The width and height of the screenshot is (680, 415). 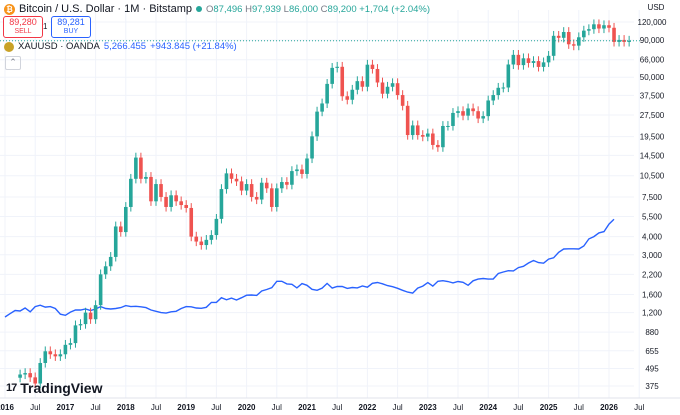 What do you see at coordinates (652, 217) in the screenshot?
I see `y-tick-label: 5,500` at bounding box center [652, 217].